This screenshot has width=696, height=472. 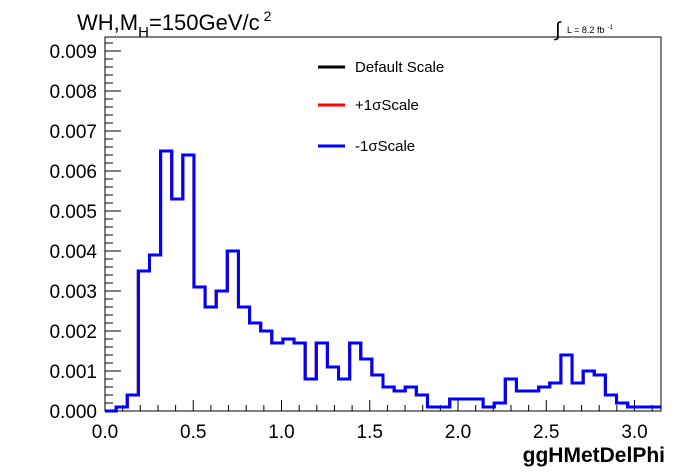 What do you see at coordinates (546, 432) in the screenshot?
I see `x-tick-label: 2.5` at bounding box center [546, 432].